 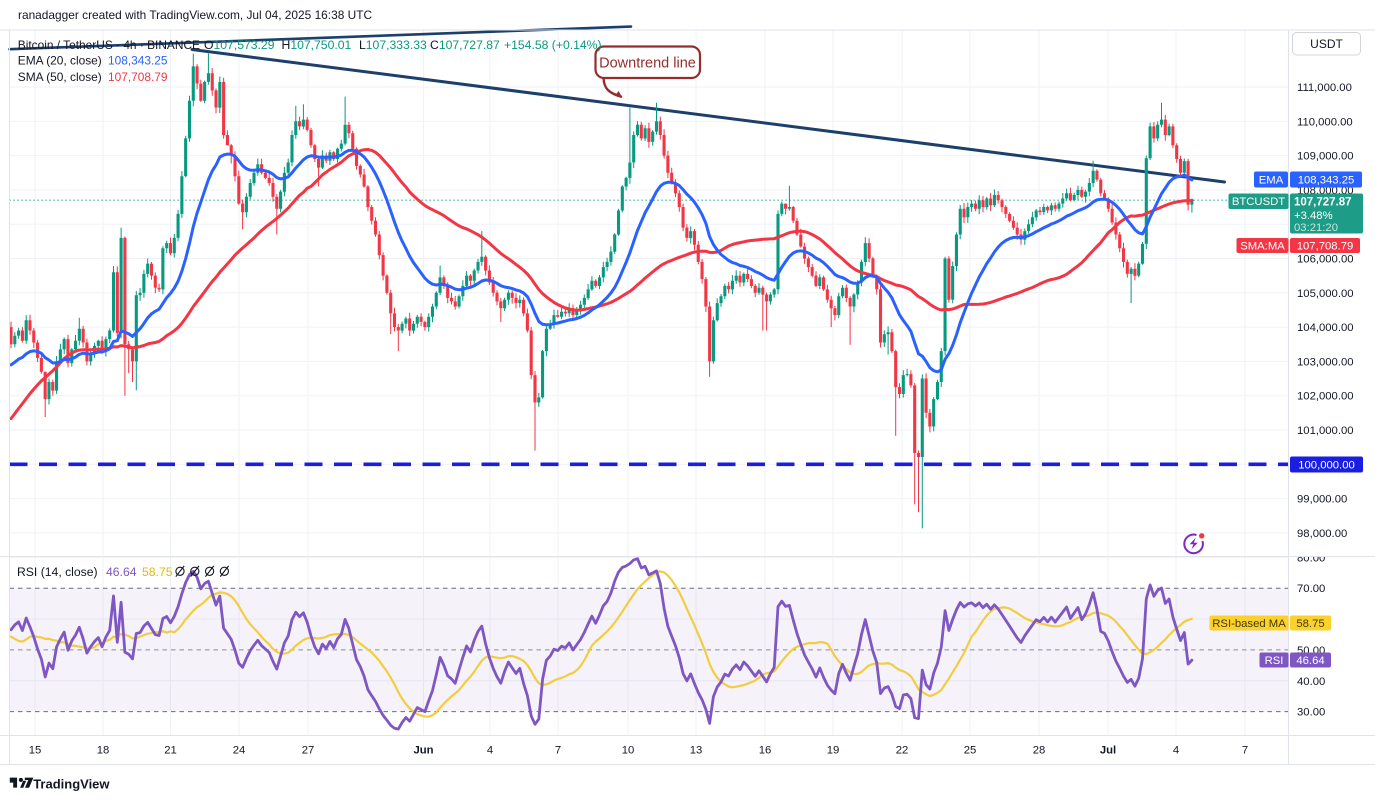 What do you see at coordinates (902, 751) in the screenshot?
I see `svg-text: 22` at bounding box center [902, 751].